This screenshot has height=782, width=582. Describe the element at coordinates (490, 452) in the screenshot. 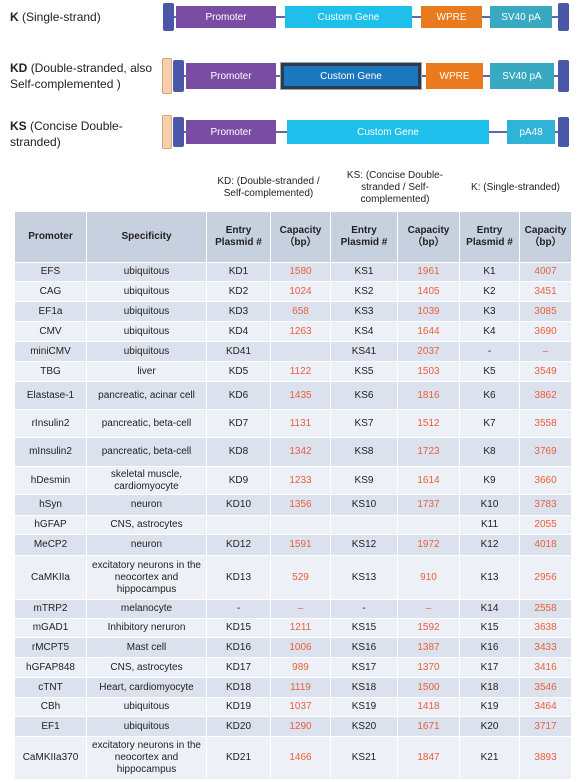

I see `table-cell: K8` at that location.